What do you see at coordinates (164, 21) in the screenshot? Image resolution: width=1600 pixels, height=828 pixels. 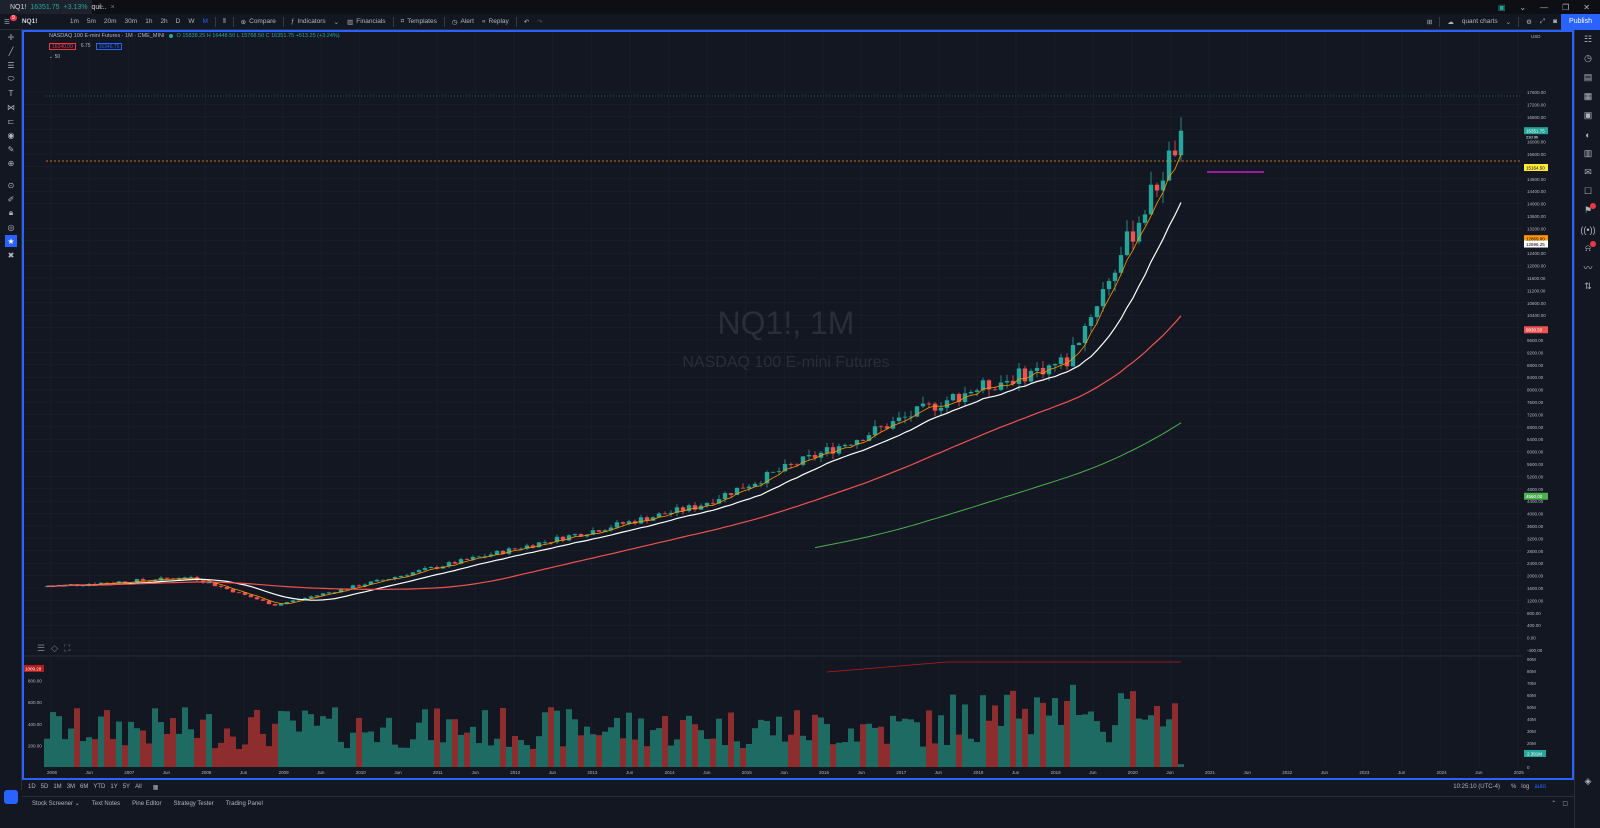 I see `interval-2h: 2h` at bounding box center [164, 21].